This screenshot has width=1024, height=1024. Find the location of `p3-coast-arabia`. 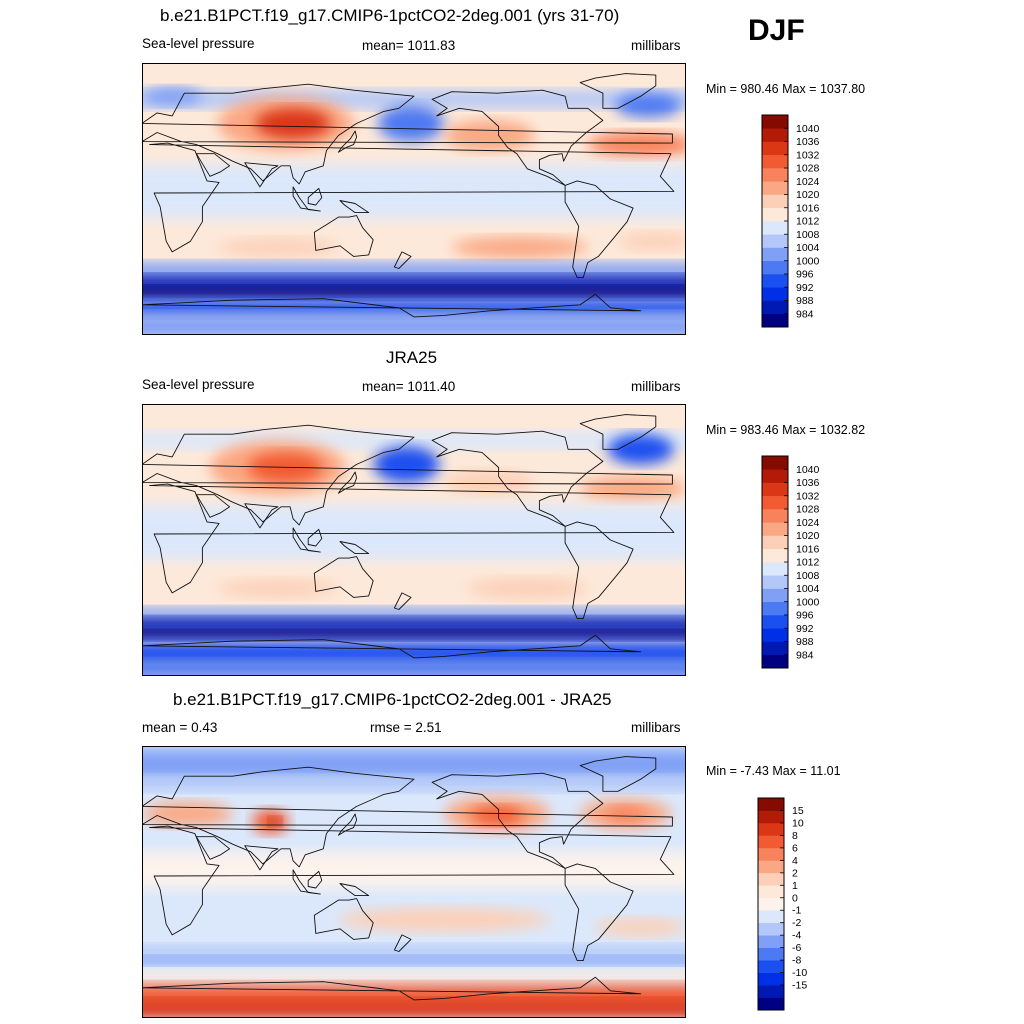

p3-coast-arabia is located at coordinates (213, 848).